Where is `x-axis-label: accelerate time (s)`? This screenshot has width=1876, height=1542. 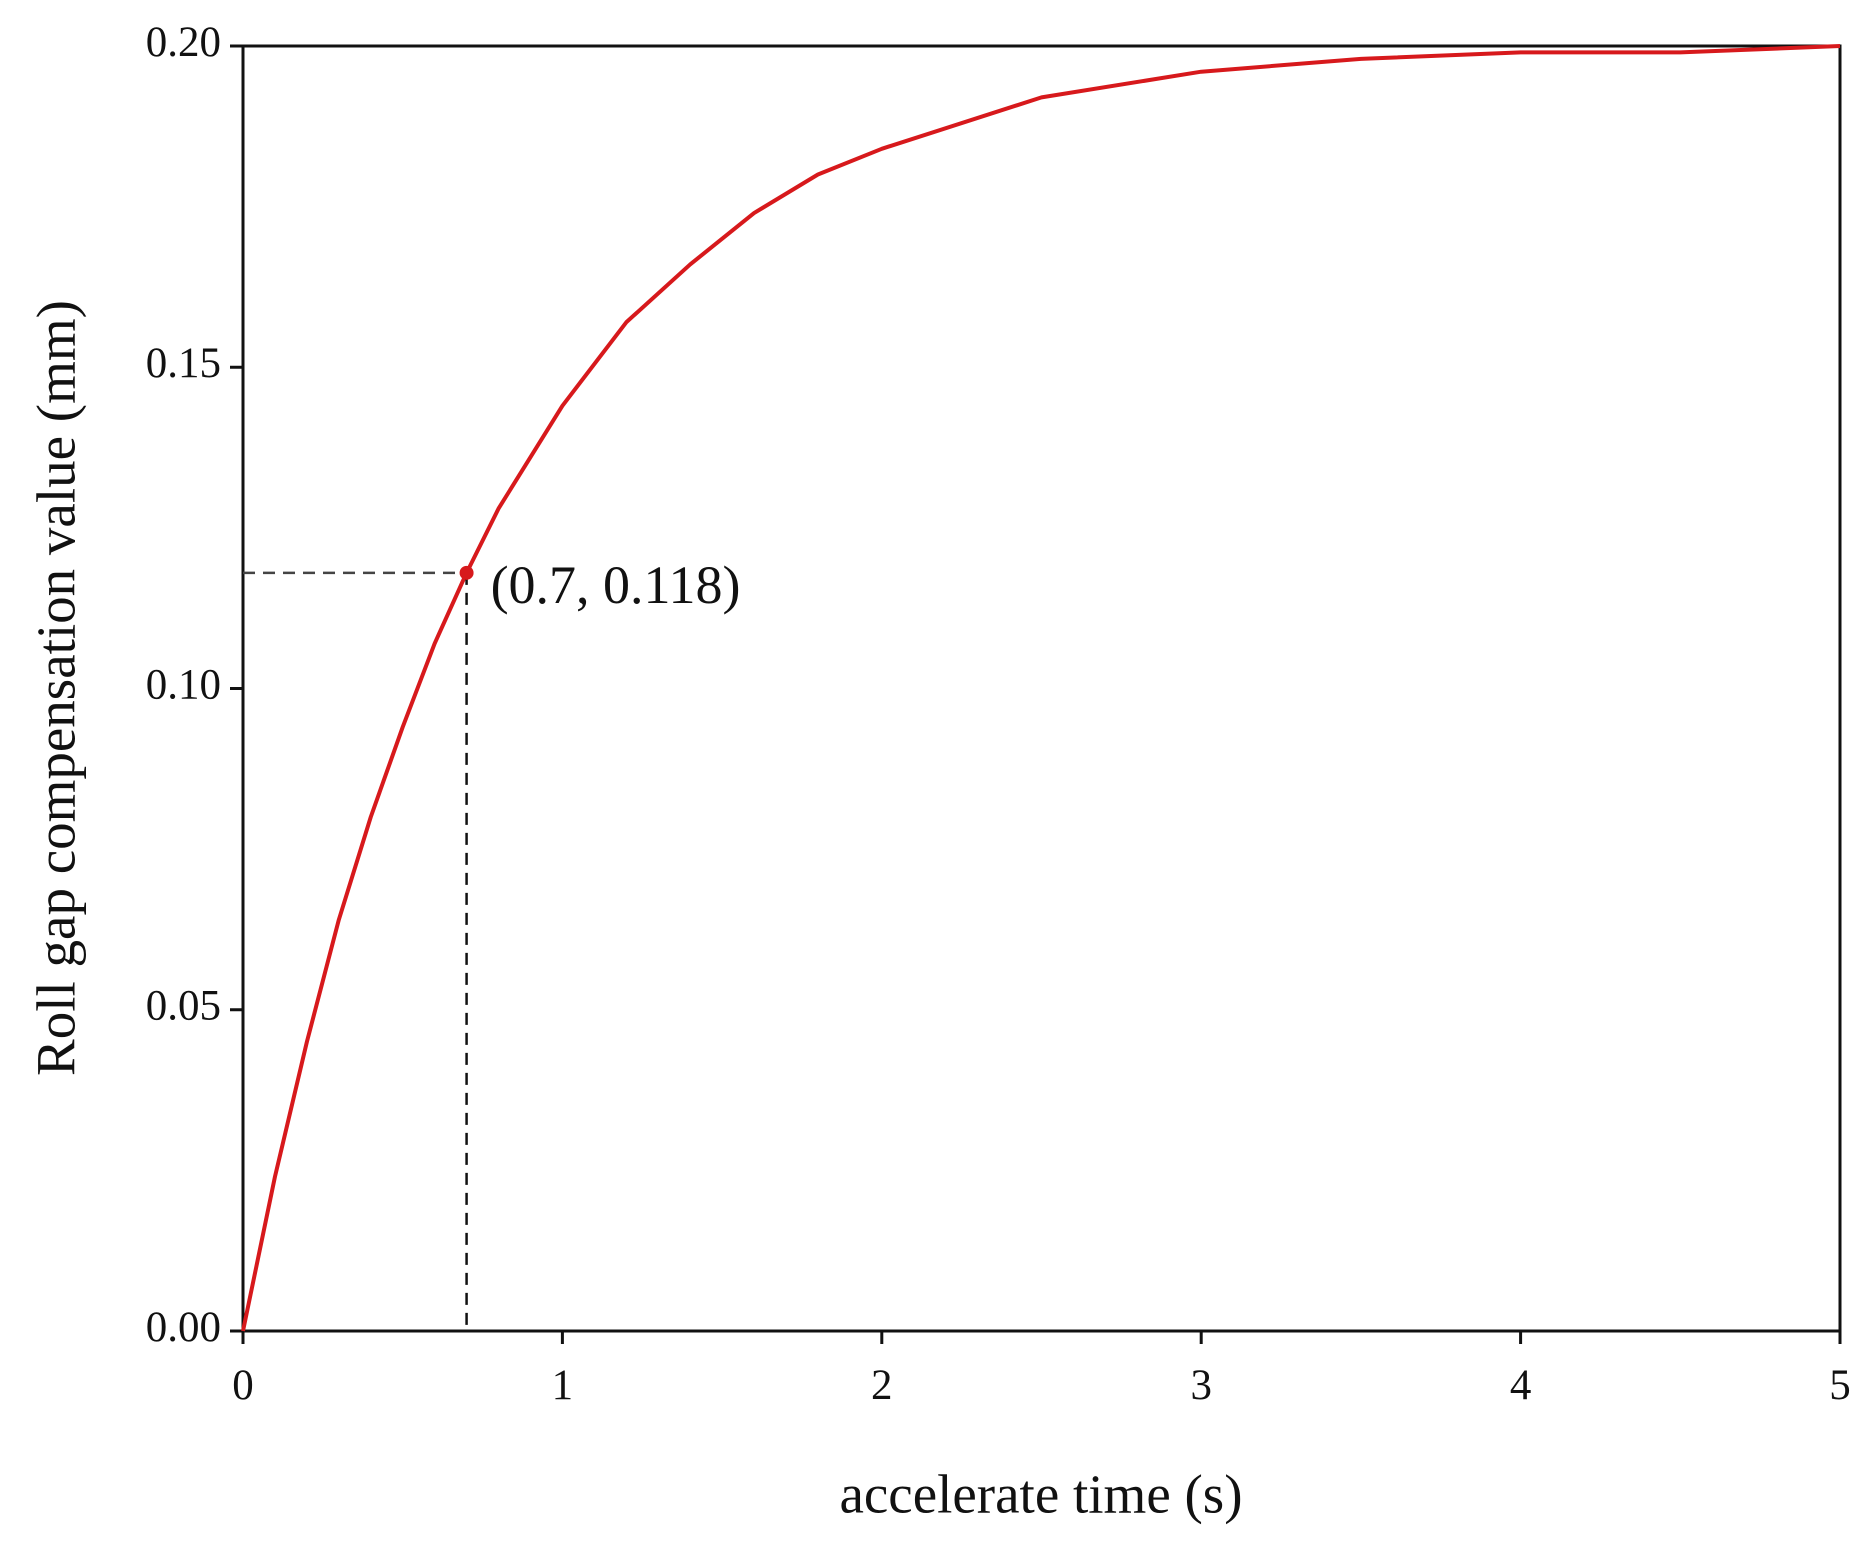
x-axis-label: accelerate time (s) is located at coordinates (1040, 1494).